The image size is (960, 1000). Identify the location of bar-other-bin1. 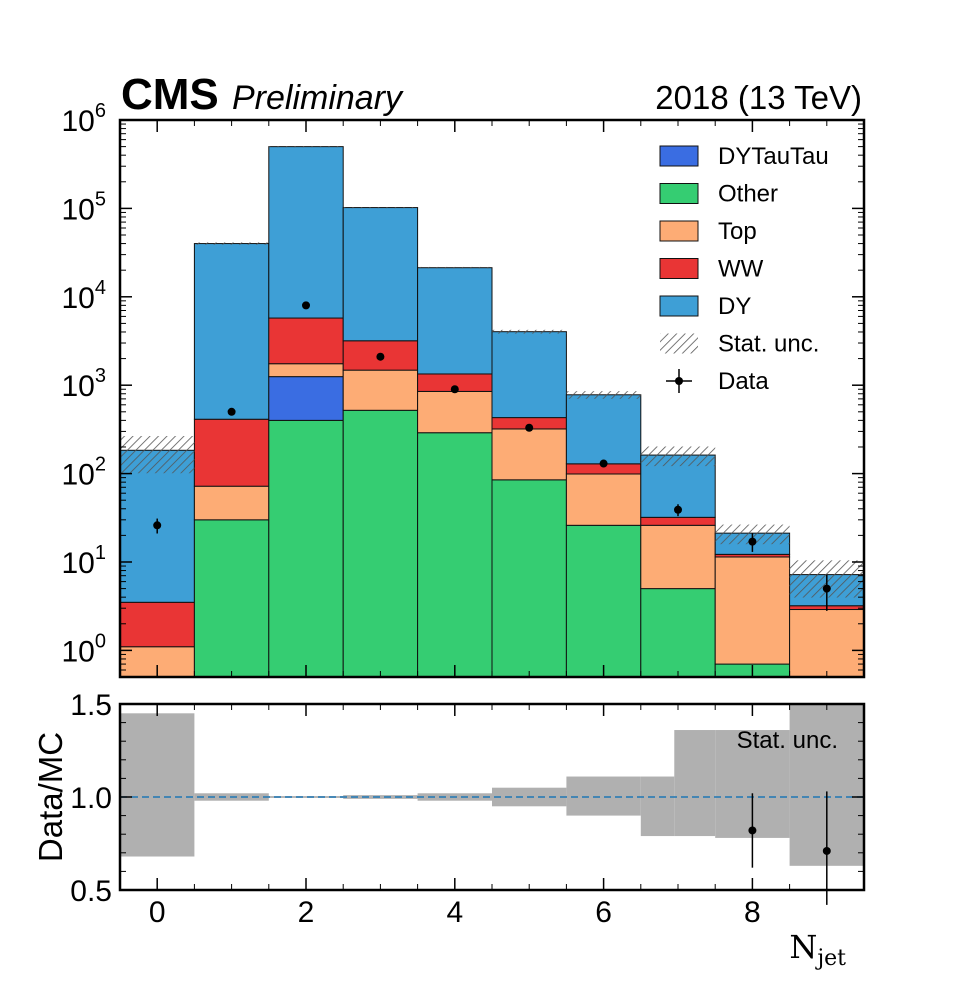
(231, 598).